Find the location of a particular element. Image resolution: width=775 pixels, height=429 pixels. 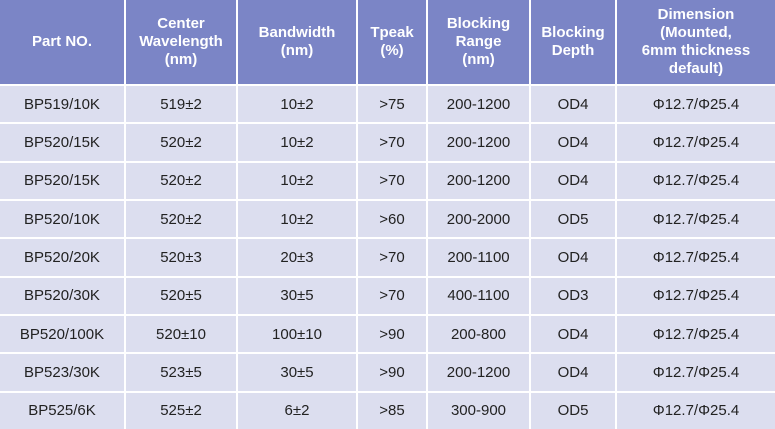

table-cell: BP520/30K is located at coordinates (62, 295).